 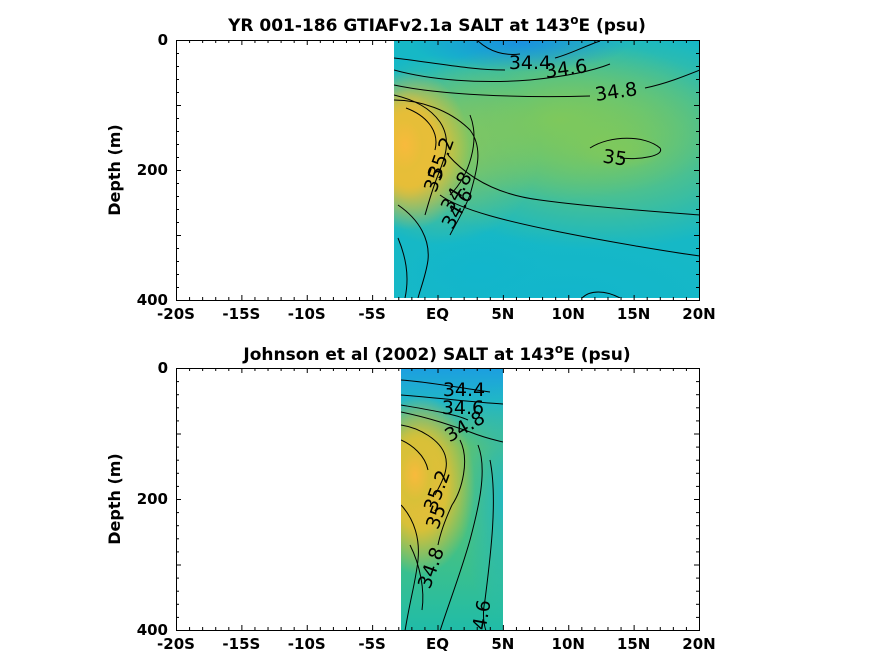 I want to click on y-axis-label-model: Depth (m), so click(x=114, y=170).